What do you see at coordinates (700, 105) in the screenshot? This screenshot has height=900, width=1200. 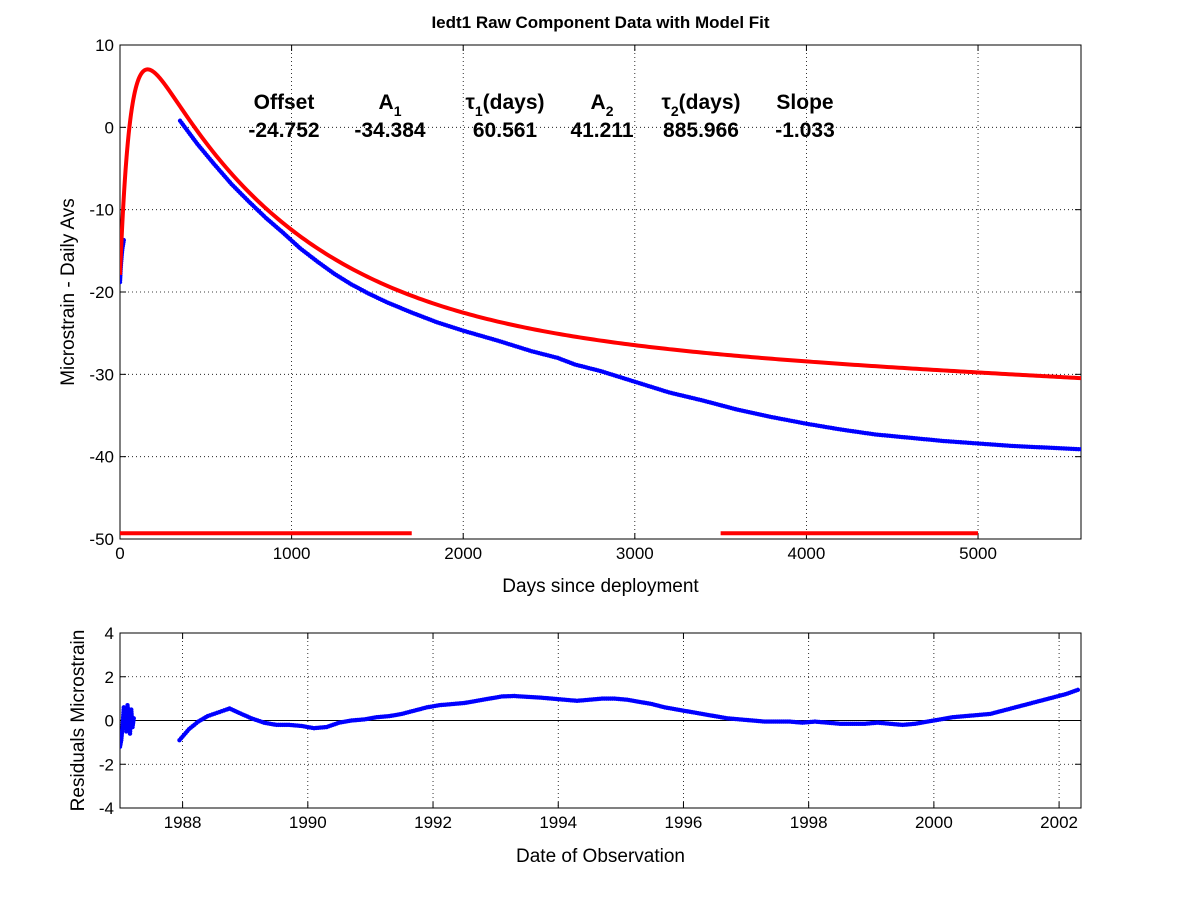 I see `parameter-header: τ2(days)` at bounding box center [700, 105].